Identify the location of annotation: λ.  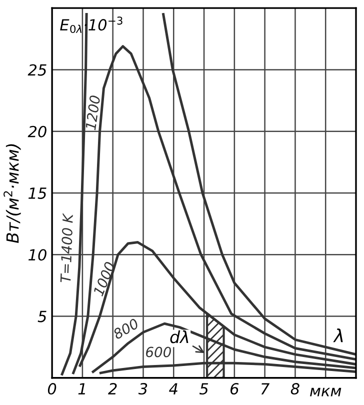
(338, 335).